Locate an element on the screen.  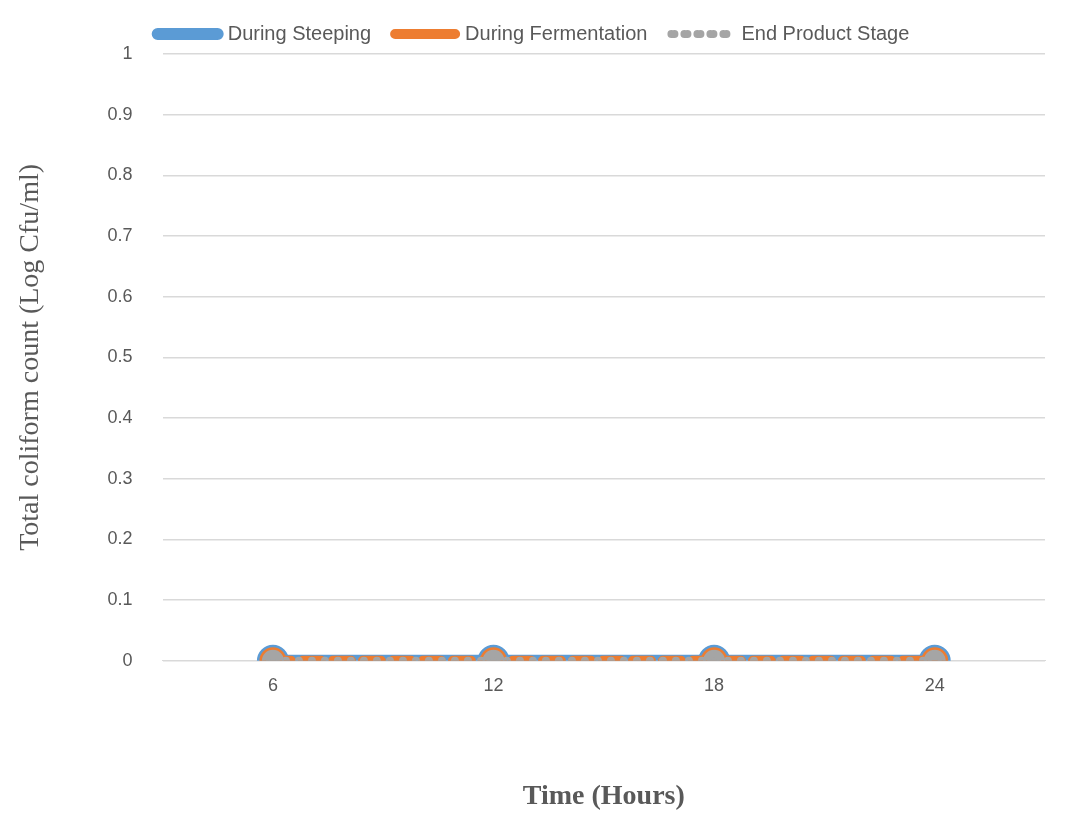
x-axis-title: Time (Hours) is located at coordinates (603, 795).